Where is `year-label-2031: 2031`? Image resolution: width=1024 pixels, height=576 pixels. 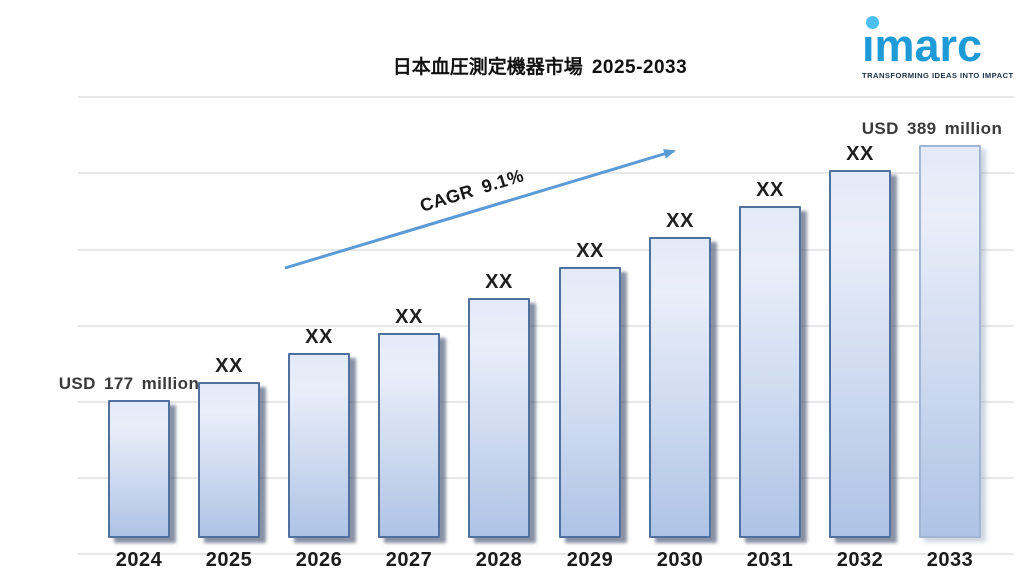
year-label-2031: 2031 is located at coordinates (770, 560).